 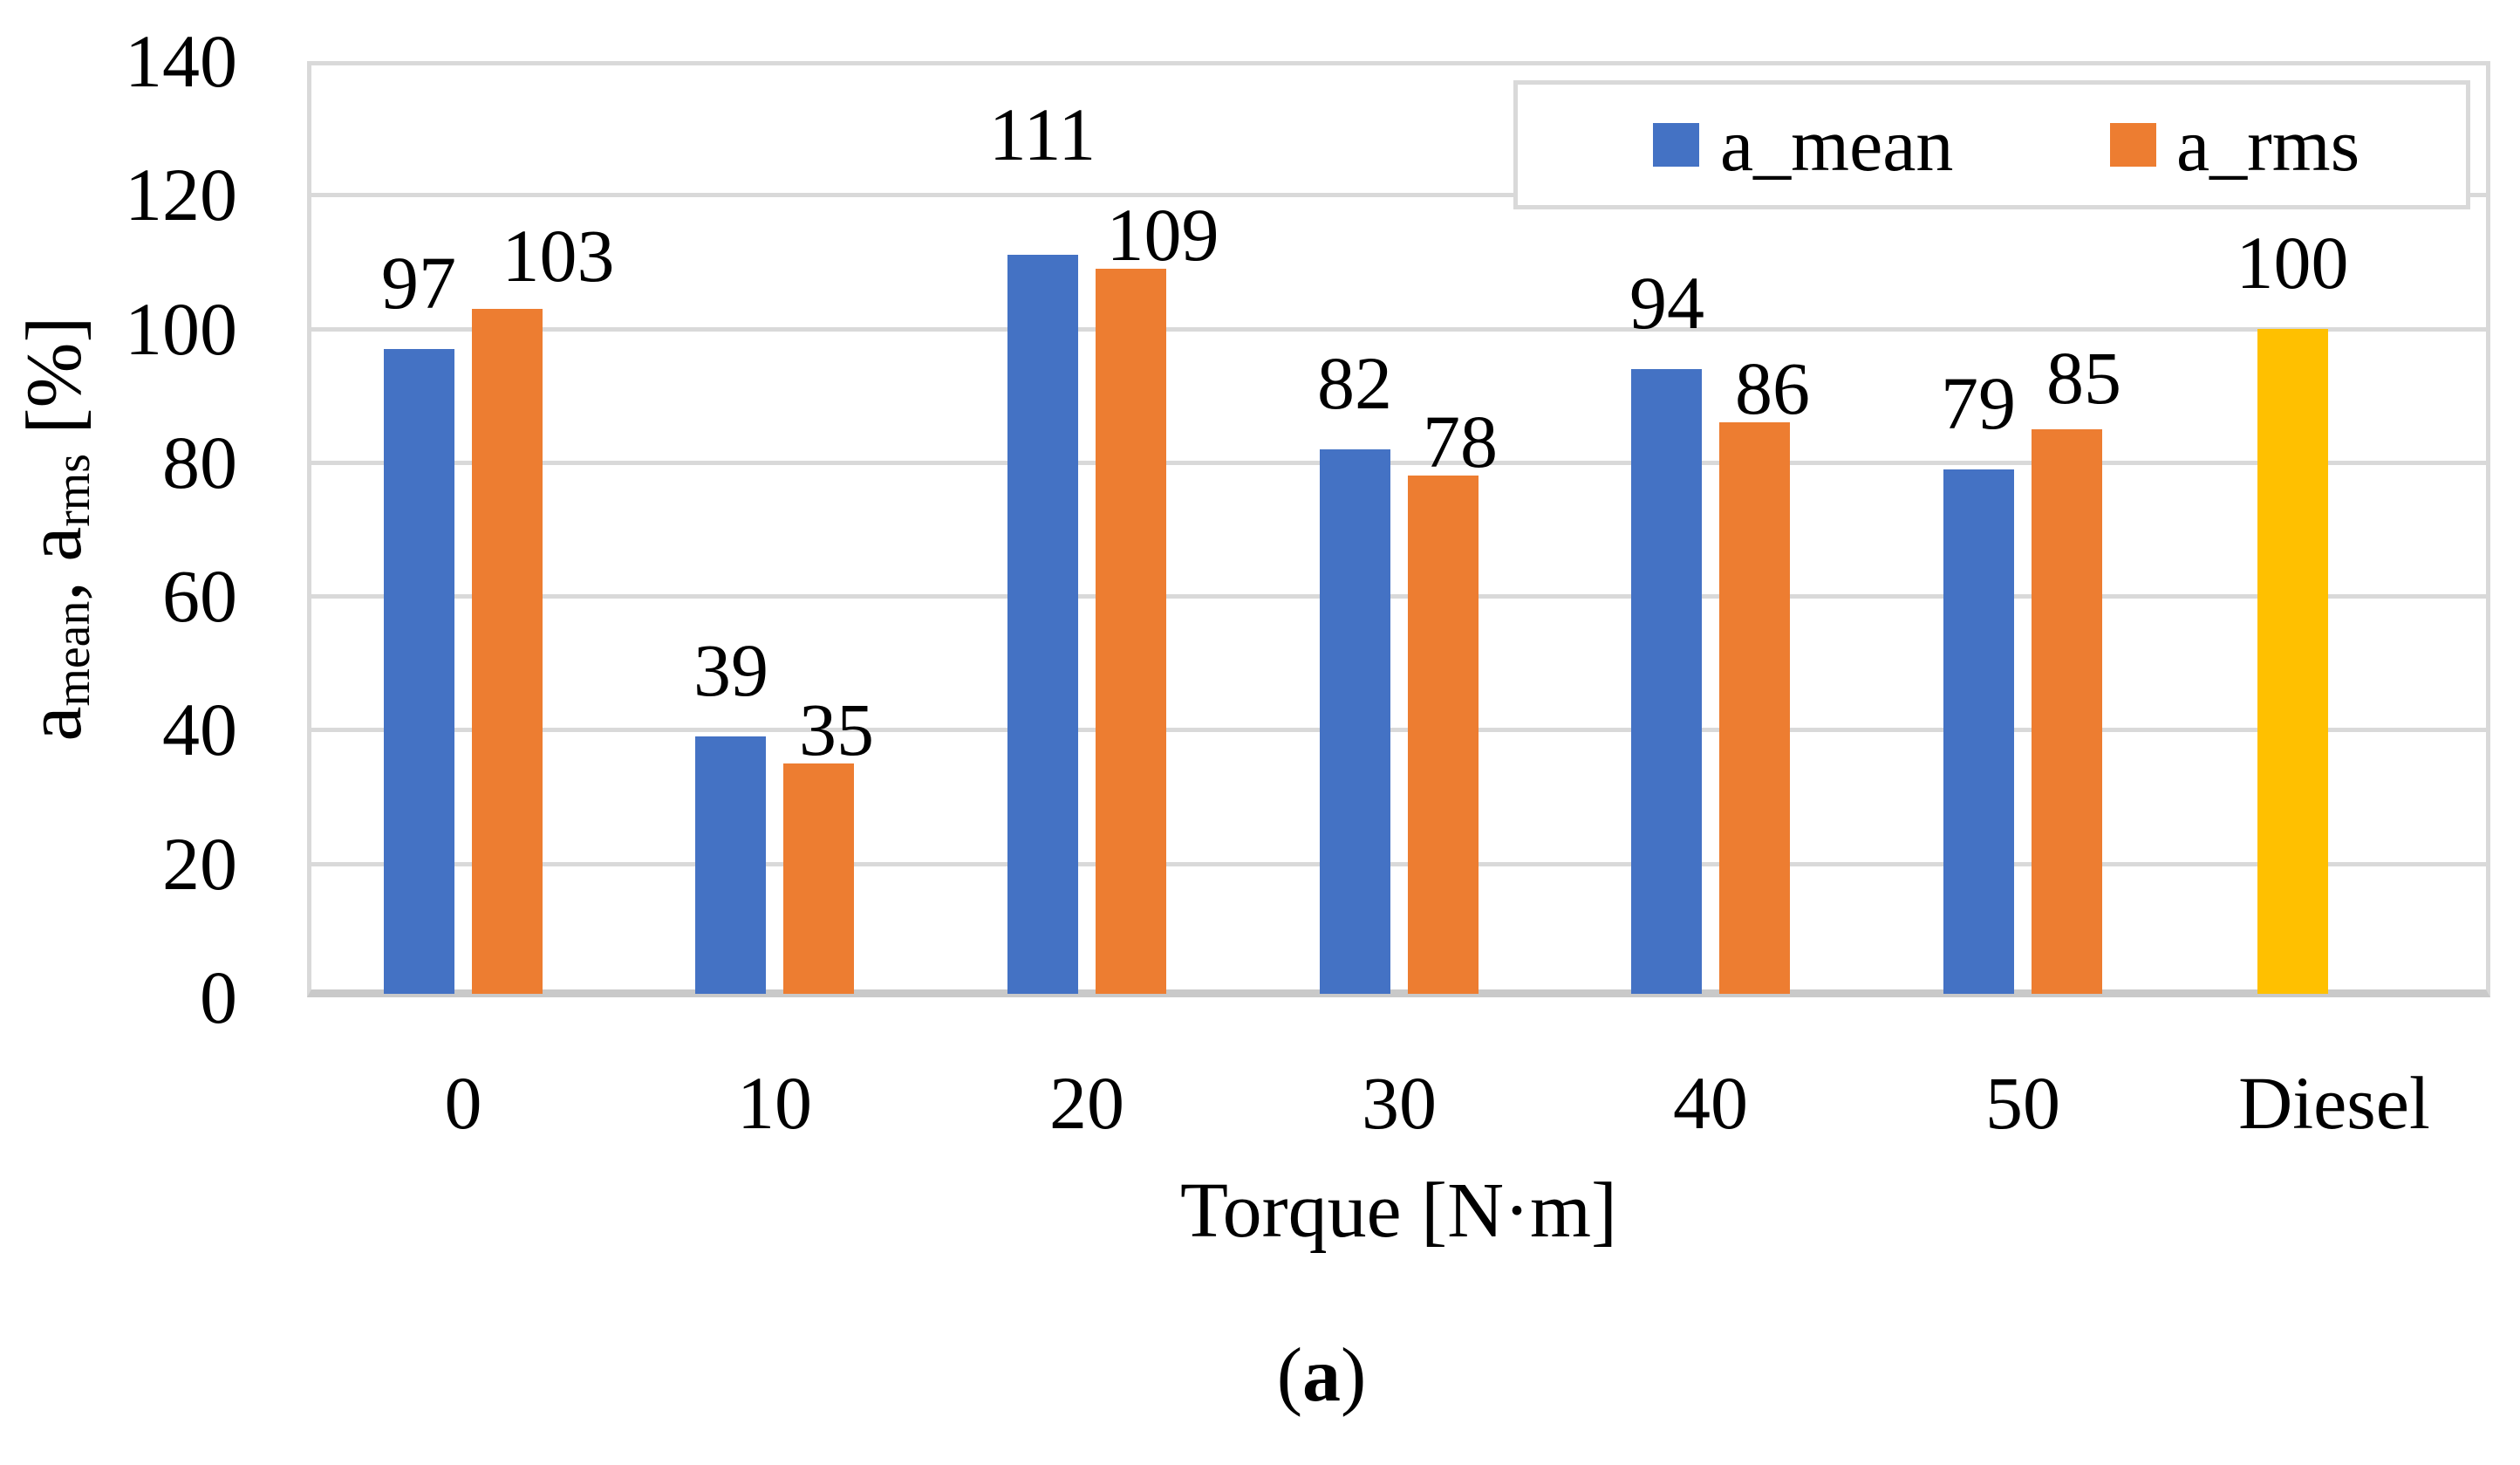 I want to click on value-label-a_rms-40: 86, so click(x=1772, y=388).